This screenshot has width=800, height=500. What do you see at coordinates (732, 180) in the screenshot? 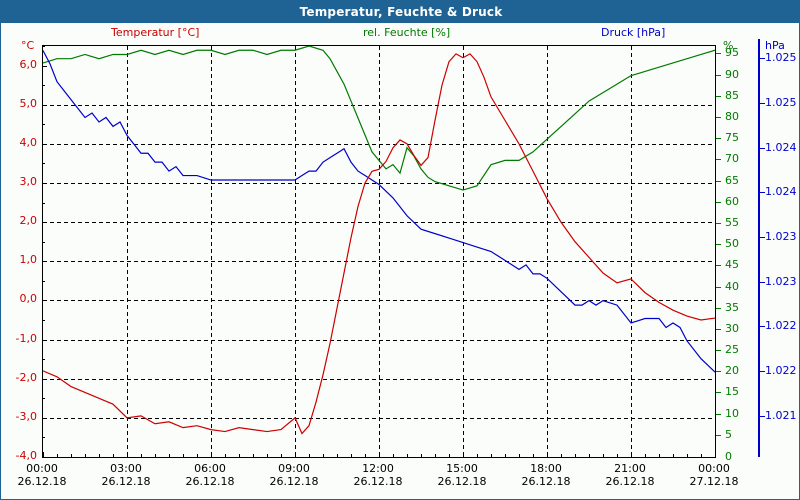
I see `right-axis-tick-label: 65` at bounding box center [732, 180].